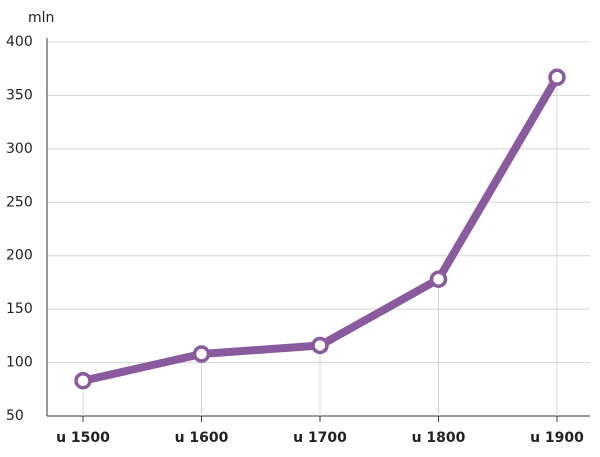 The height and width of the screenshot is (457, 600). I want to click on x-tick-label: u 1800, so click(439, 438).